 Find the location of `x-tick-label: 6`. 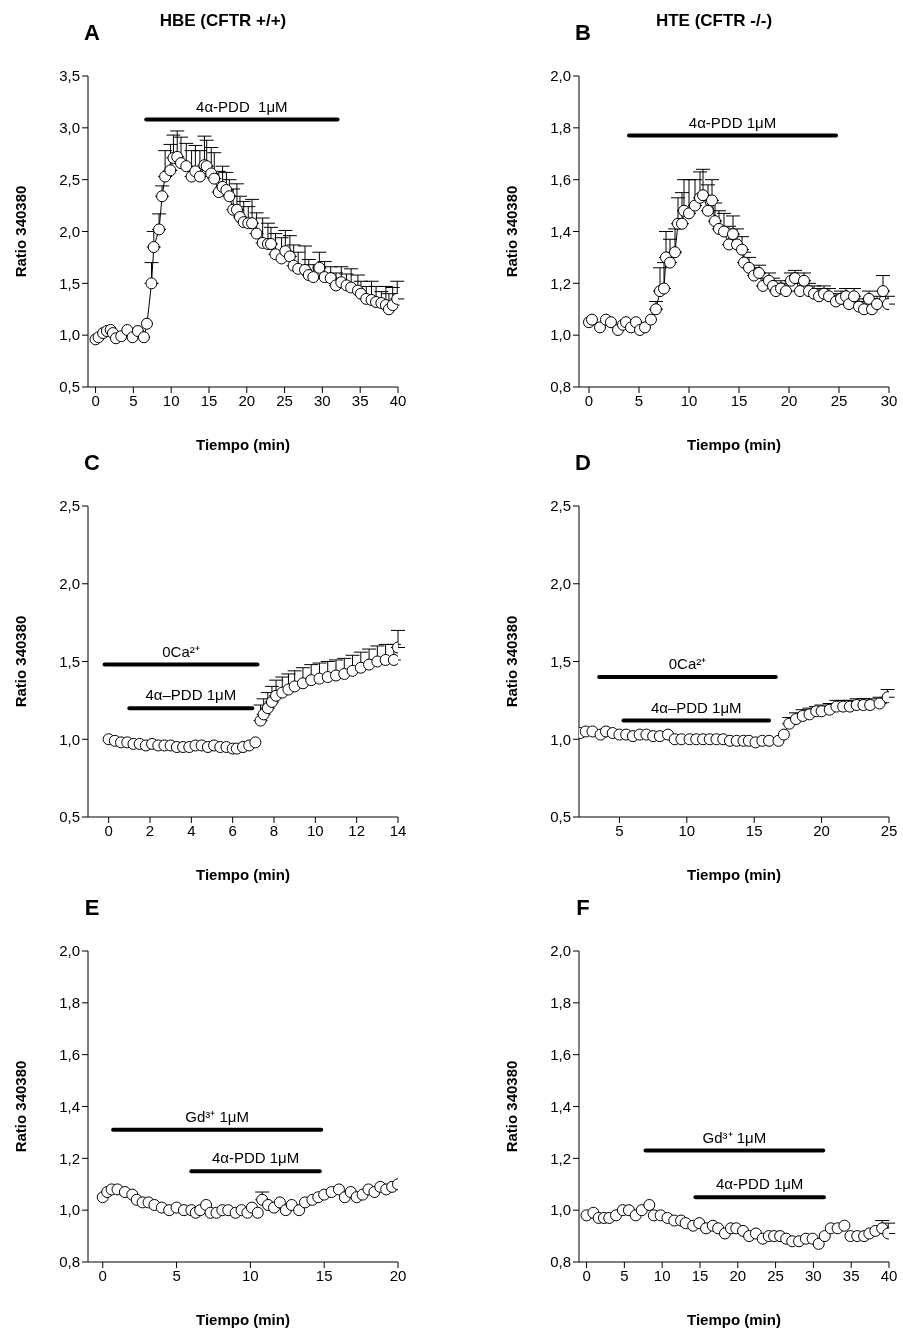

x-tick-label: 6 is located at coordinates (232, 830).